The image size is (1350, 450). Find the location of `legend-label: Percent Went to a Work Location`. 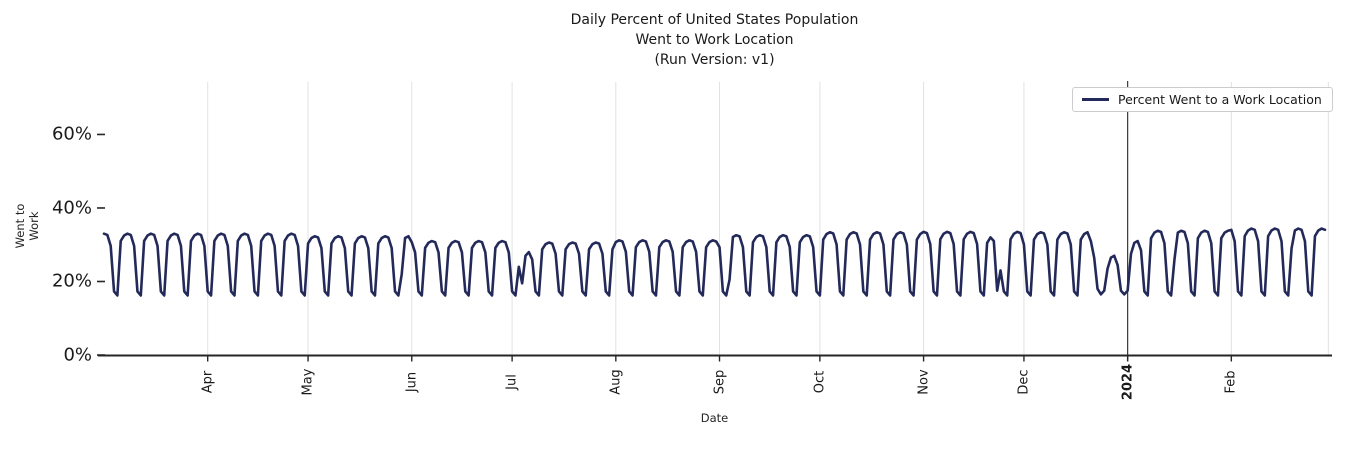

legend-label: Percent Went to a Work Location is located at coordinates (1220, 99).